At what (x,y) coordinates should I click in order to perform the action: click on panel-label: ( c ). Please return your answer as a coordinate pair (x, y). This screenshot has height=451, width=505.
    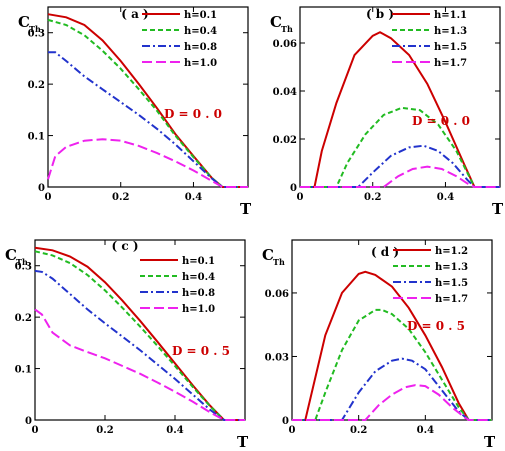
    Looking at the image, I should click on (124, 246).